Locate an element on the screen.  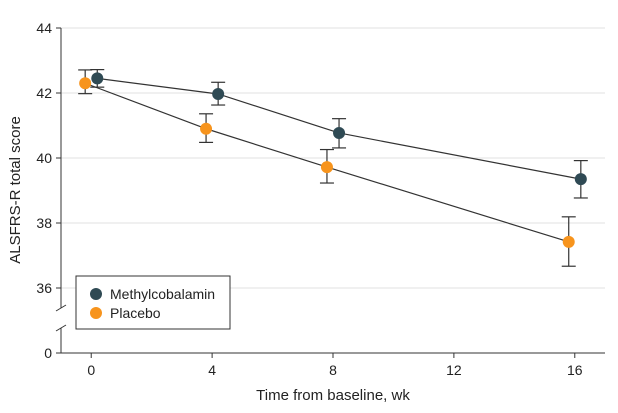
legend-label-placebo: Placebo is located at coordinates (135, 313).